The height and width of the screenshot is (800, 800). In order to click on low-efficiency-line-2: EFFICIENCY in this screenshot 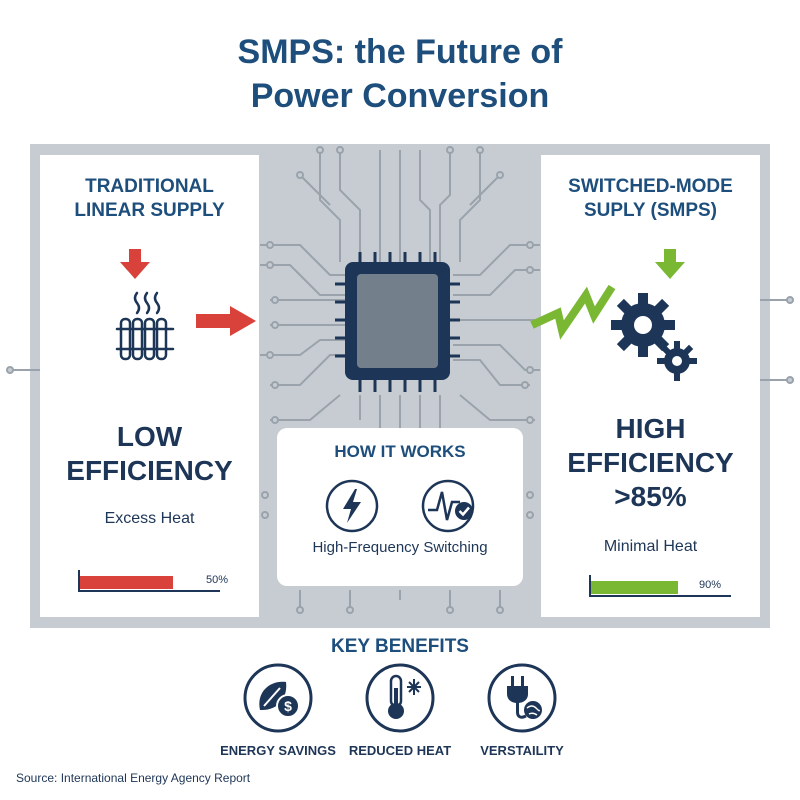, I will do `click(149, 470)`.